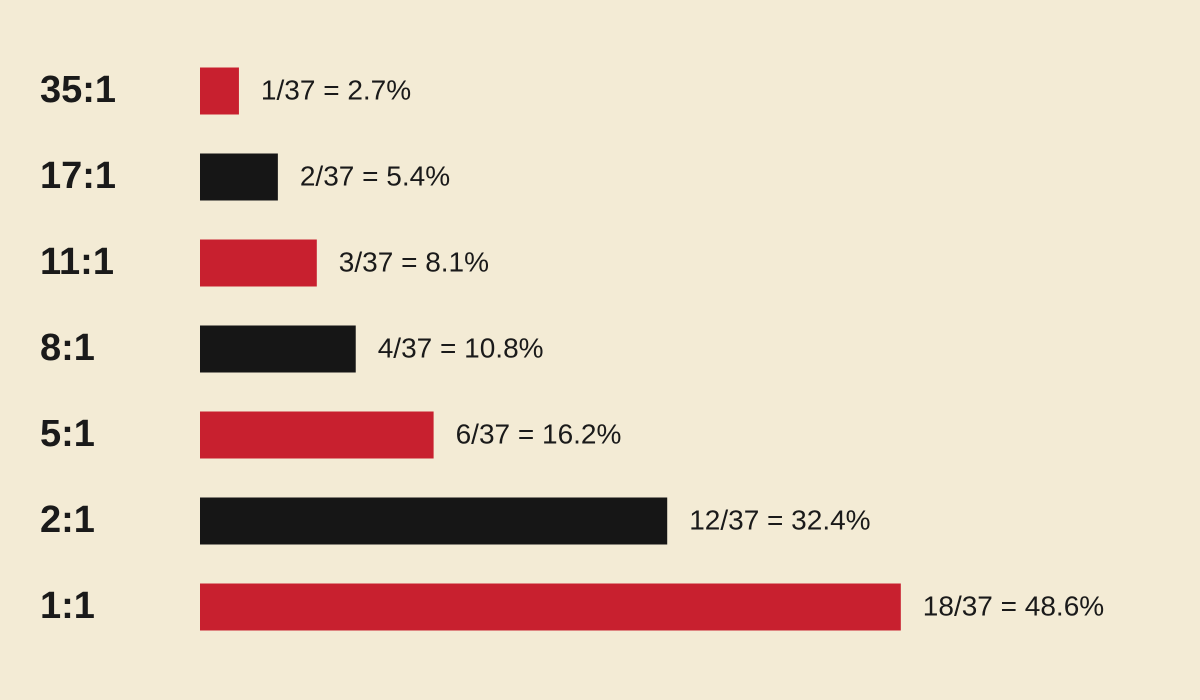 Image resolution: width=1200 pixels, height=700 pixels. Describe the element at coordinates (67, 520) in the screenshot. I see `category-label: 2:1` at that location.